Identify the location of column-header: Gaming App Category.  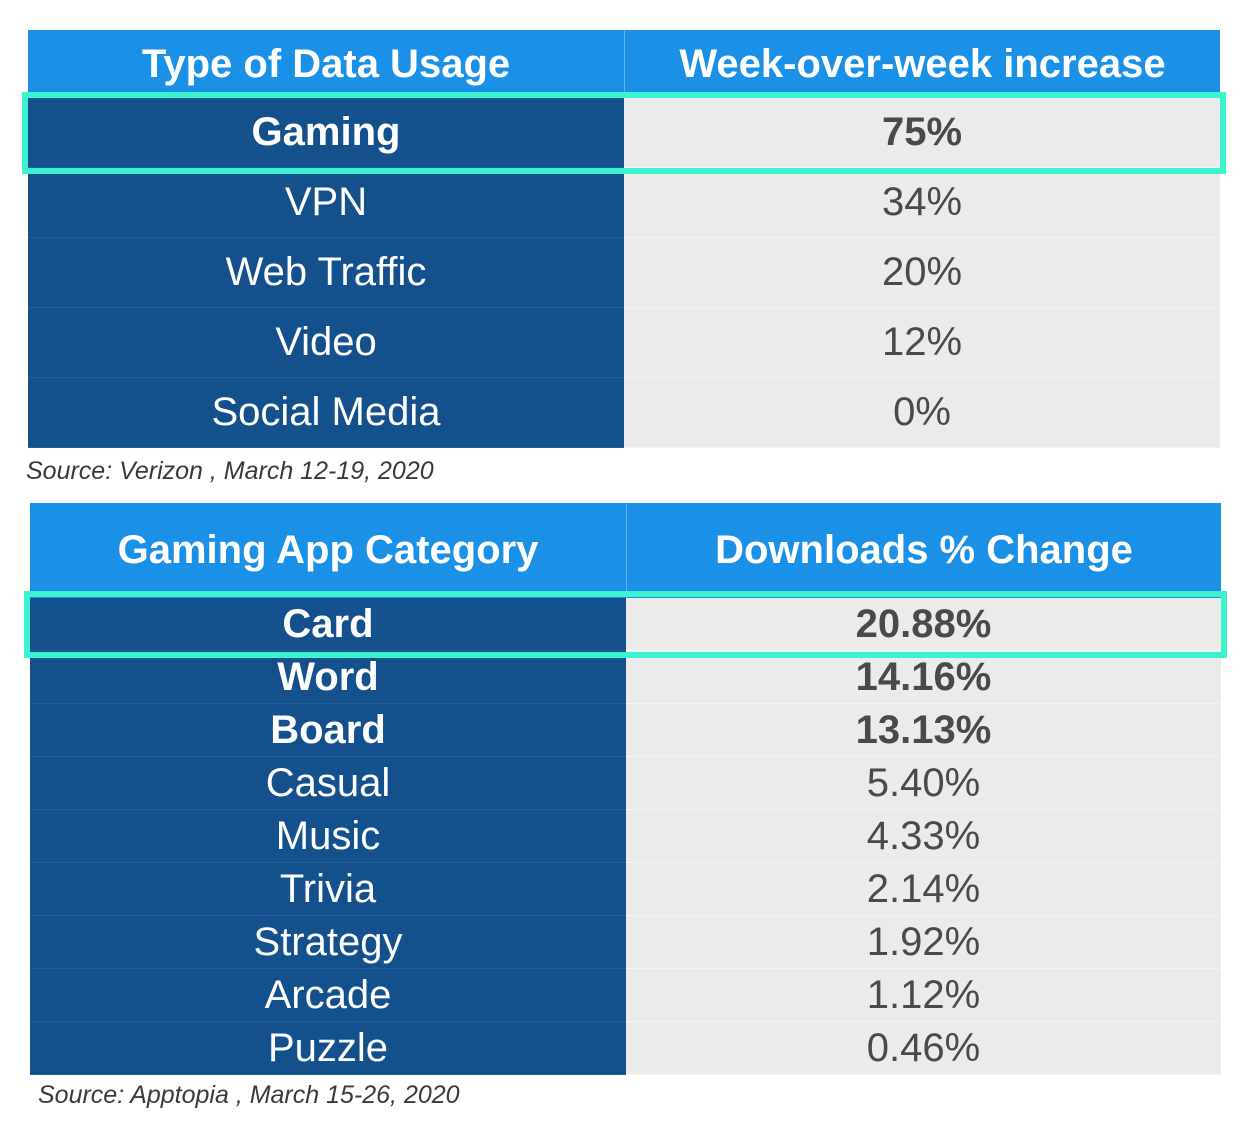
(328, 550).